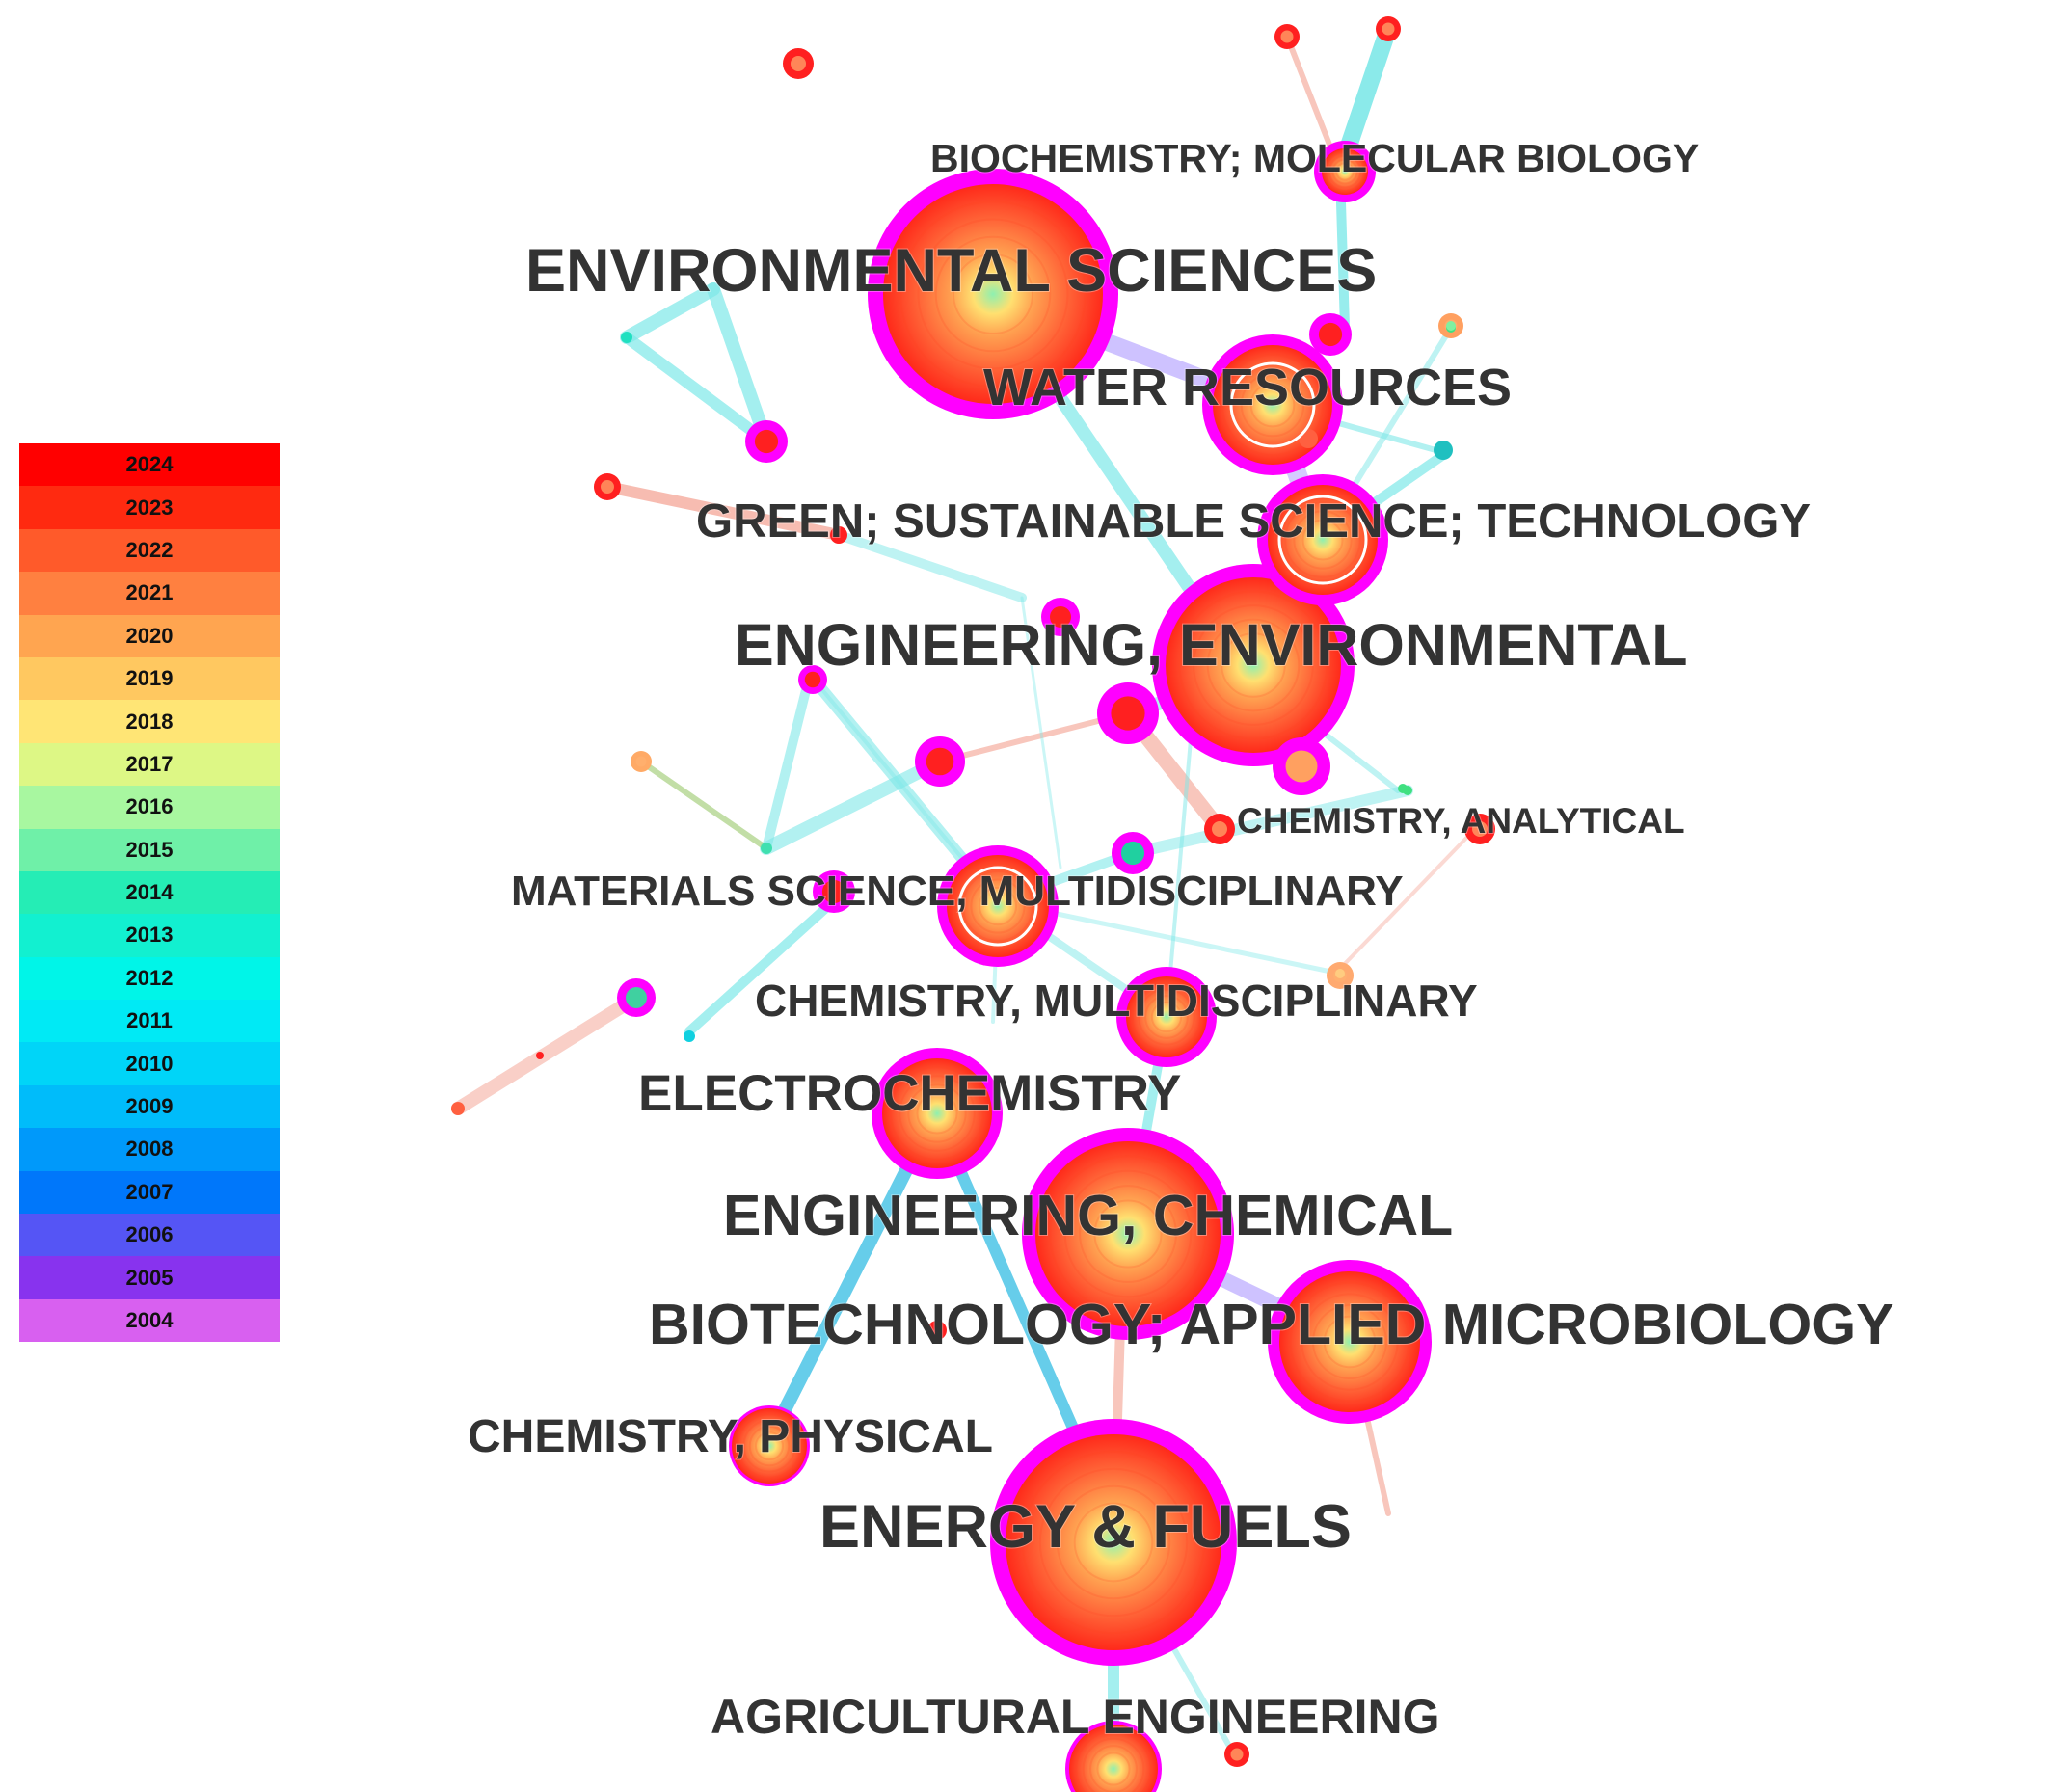  I want to click on legend-row-2006: 2006, so click(149, 1235).